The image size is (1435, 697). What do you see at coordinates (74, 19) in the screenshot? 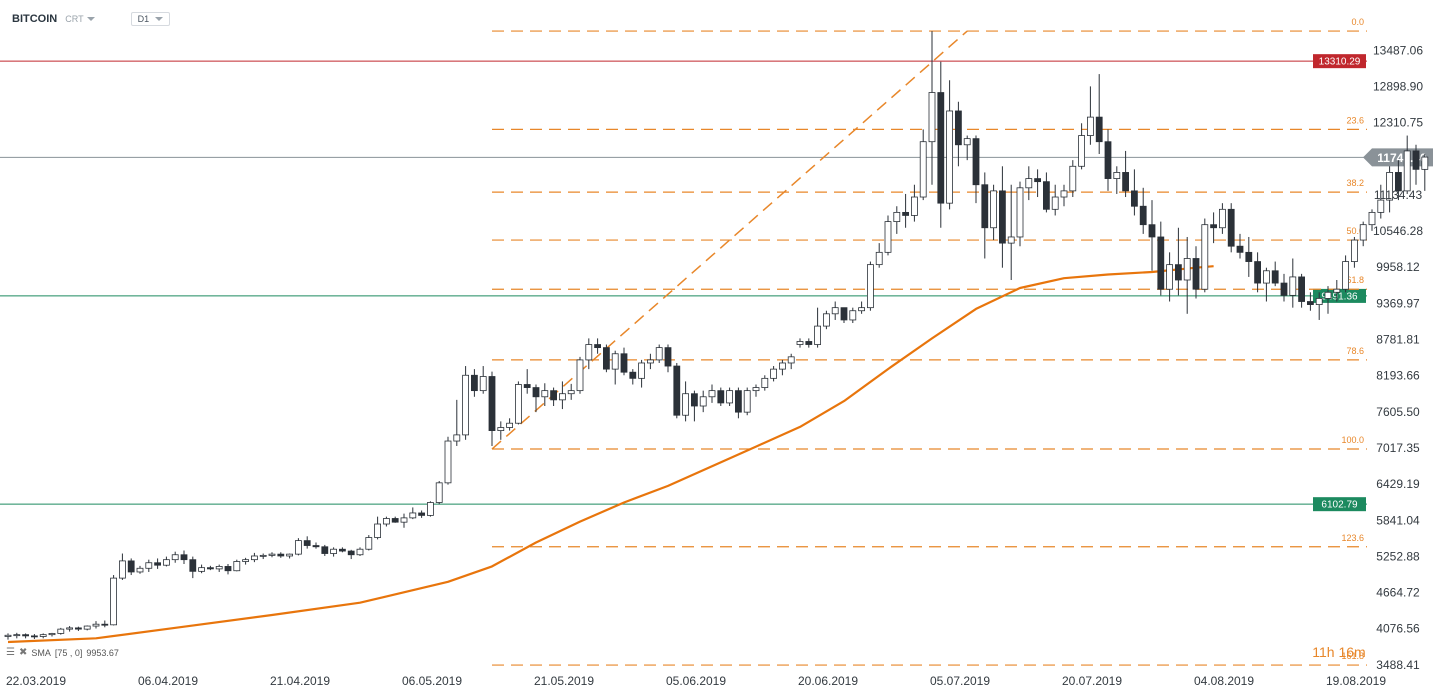
I see `exchange-label: CRT` at bounding box center [74, 19].